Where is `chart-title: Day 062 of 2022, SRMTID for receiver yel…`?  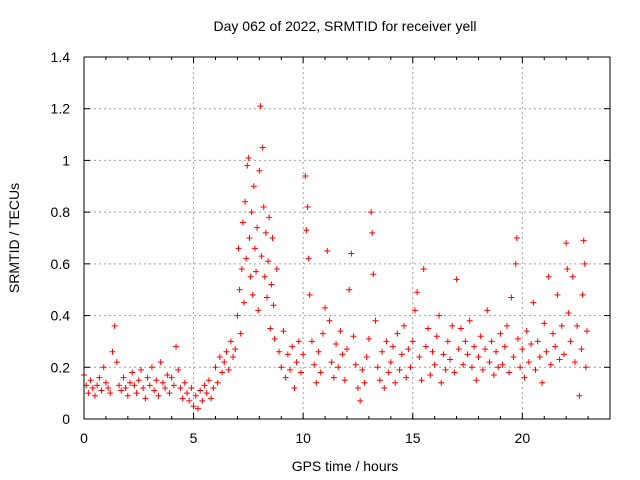
chart-title: Day 062 of 2022, SRMTID for receiver yel… is located at coordinates (345, 26).